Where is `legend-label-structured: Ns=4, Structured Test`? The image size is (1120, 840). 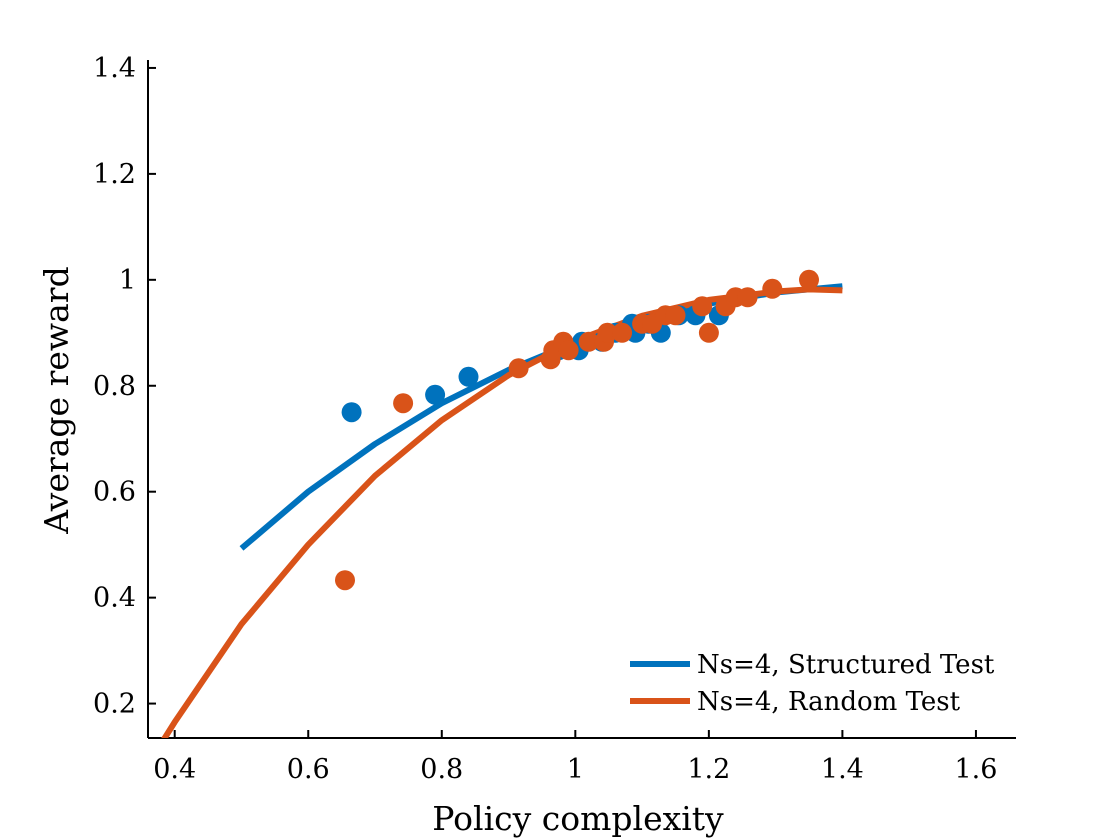
legend-label-structured: Ns=4, Structured Test is located at coordinates (846, 665).